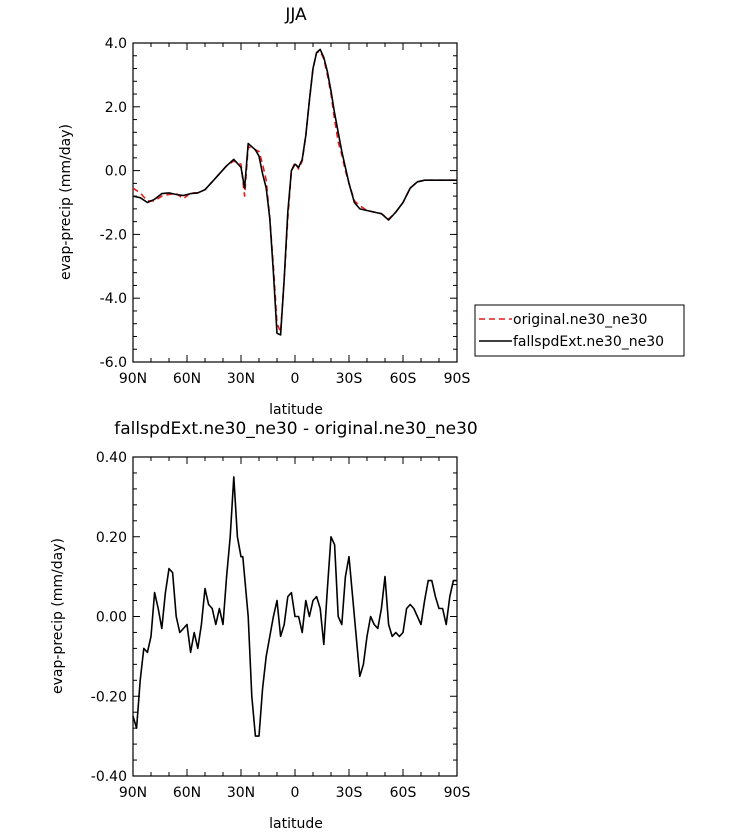  What do you see at coordinates (109, 777) in the screenshot?
I see `y-tick-label: -0.40` at bounding box center [109, 777].